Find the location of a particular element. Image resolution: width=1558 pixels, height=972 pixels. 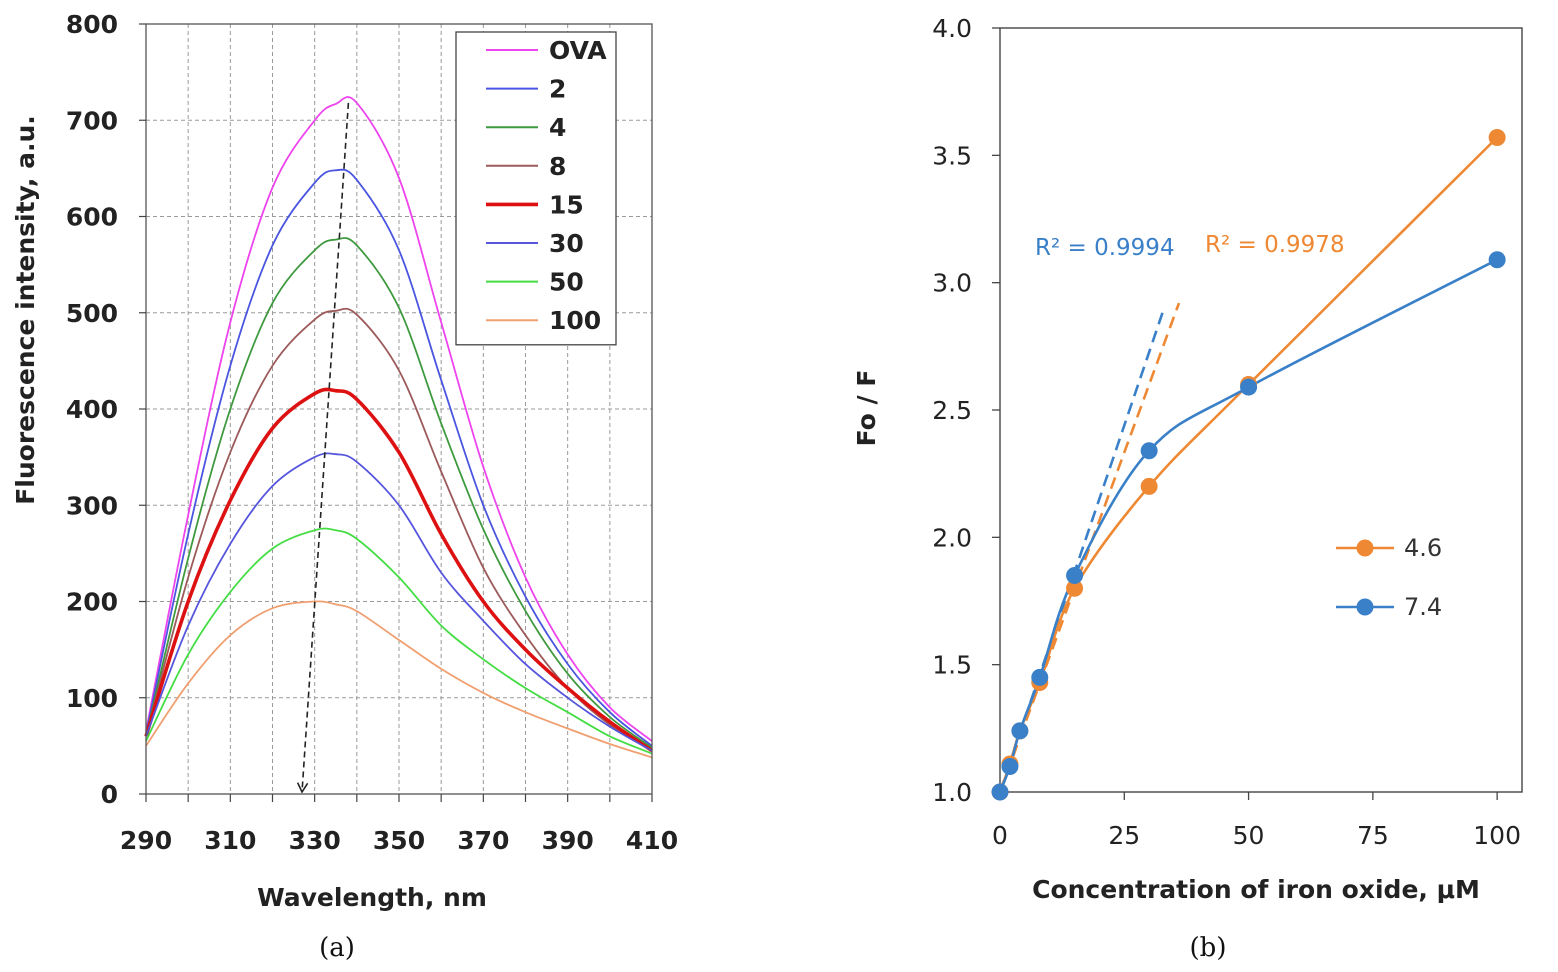

chart-b-xtick-label: 75 is located at coordinates (1373, 835).